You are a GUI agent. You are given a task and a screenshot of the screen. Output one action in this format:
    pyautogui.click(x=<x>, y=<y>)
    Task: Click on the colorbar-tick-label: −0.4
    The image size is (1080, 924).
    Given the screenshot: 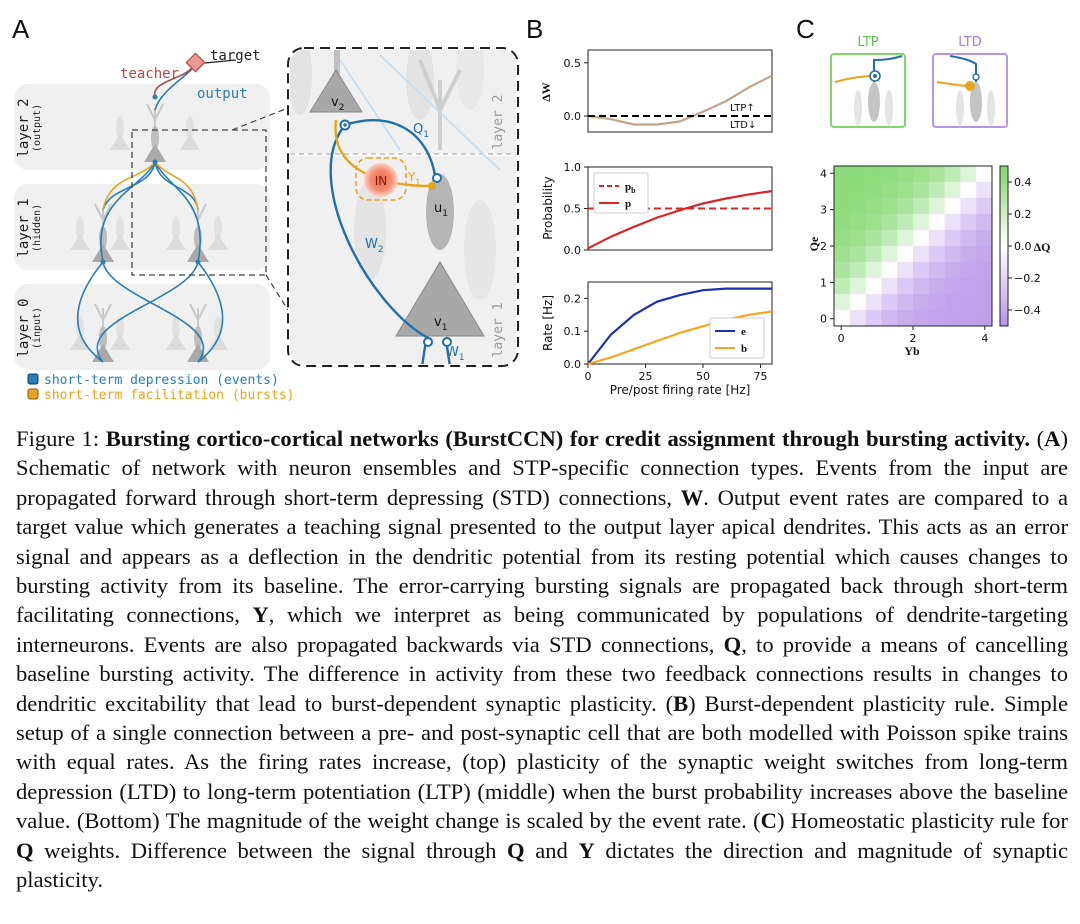 What is the action you would take?
    pyautogui.click(x=1027, y=310)
    